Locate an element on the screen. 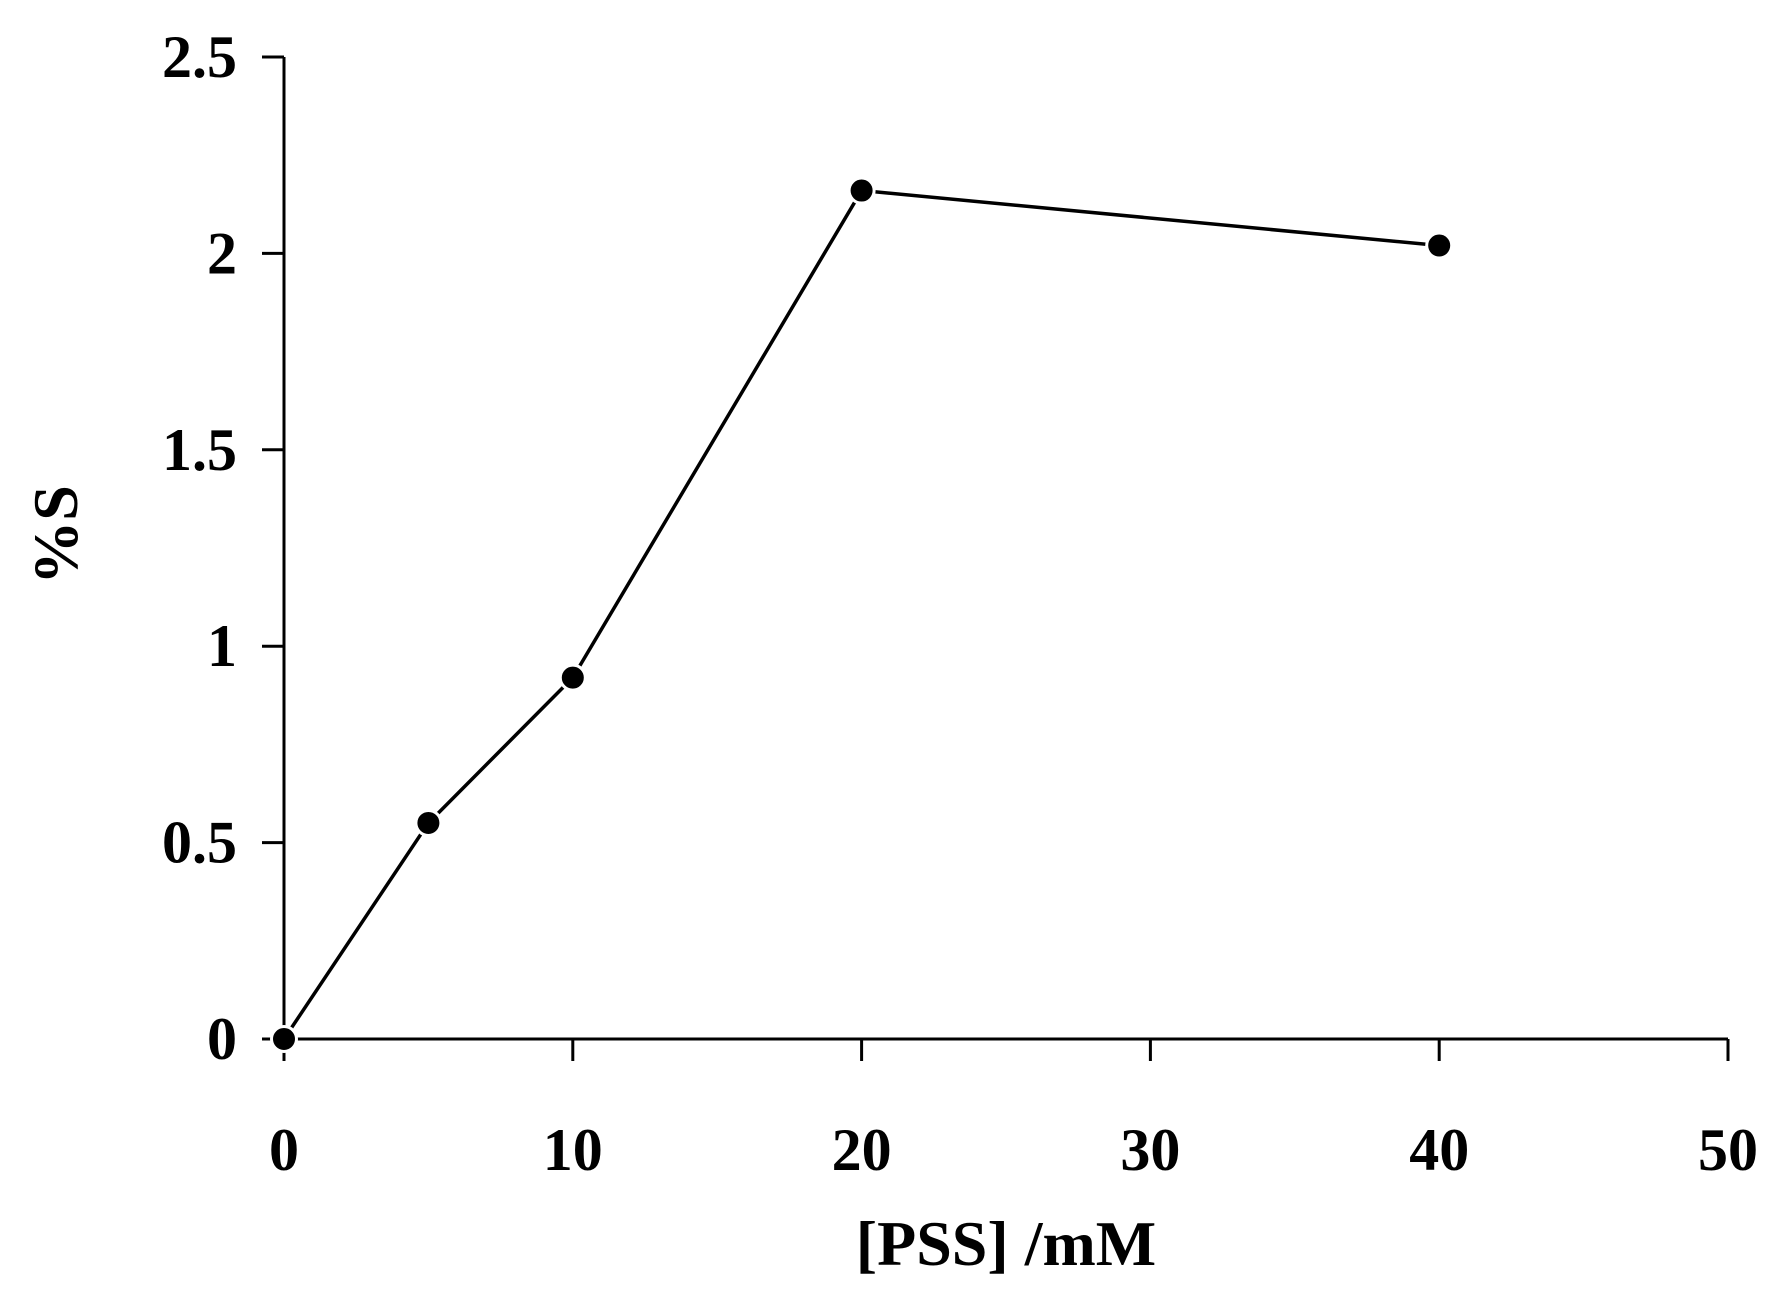 The height and width of the screenshot is (1292, 1780). y-axis-ticks: 0 0.5 1 1.5 2 2.5 is located at coordinates (223, 548).